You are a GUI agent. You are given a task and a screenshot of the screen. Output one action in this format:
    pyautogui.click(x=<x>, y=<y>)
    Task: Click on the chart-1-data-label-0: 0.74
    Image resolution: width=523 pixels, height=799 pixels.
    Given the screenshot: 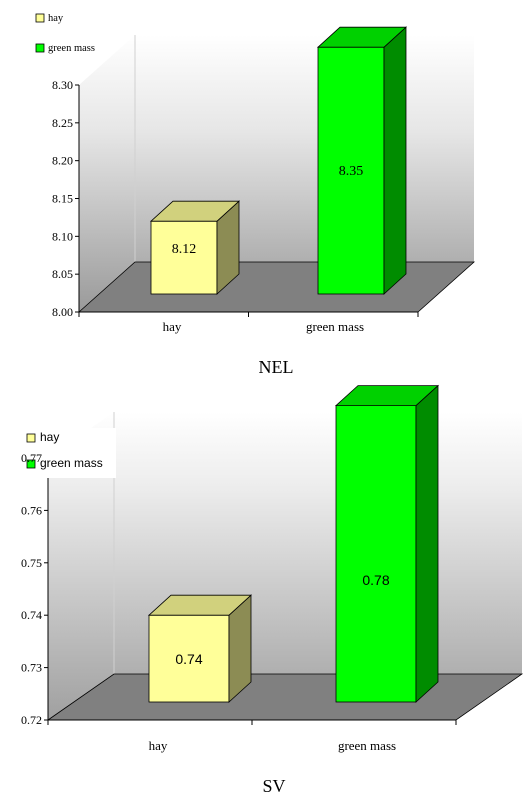 What is the action you would take?
    pyautogui.click(x=188, y=659)
    